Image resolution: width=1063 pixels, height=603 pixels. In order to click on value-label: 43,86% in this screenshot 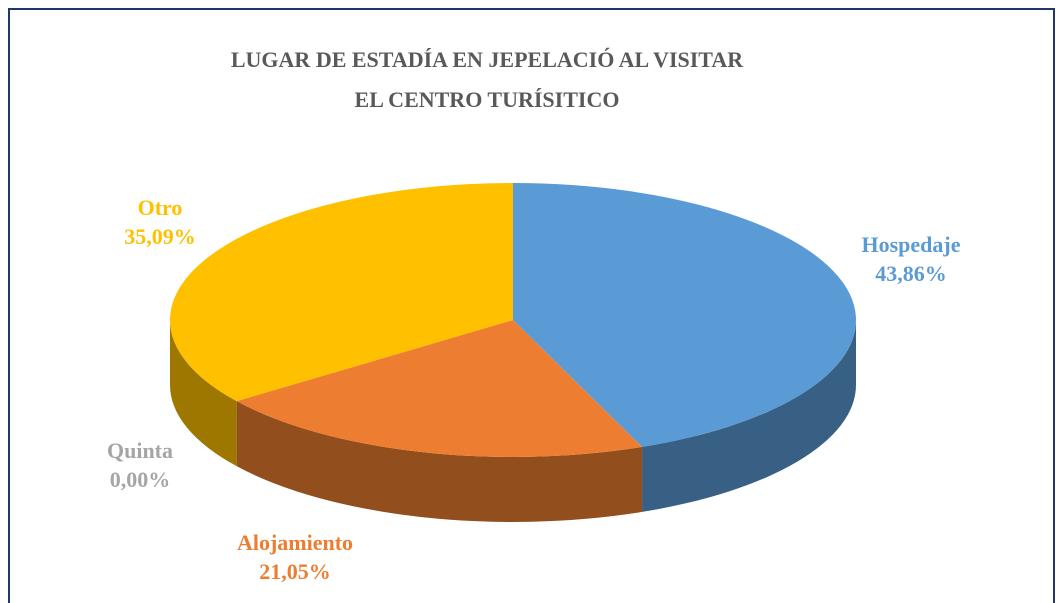, I will do `click(911, 273)`.